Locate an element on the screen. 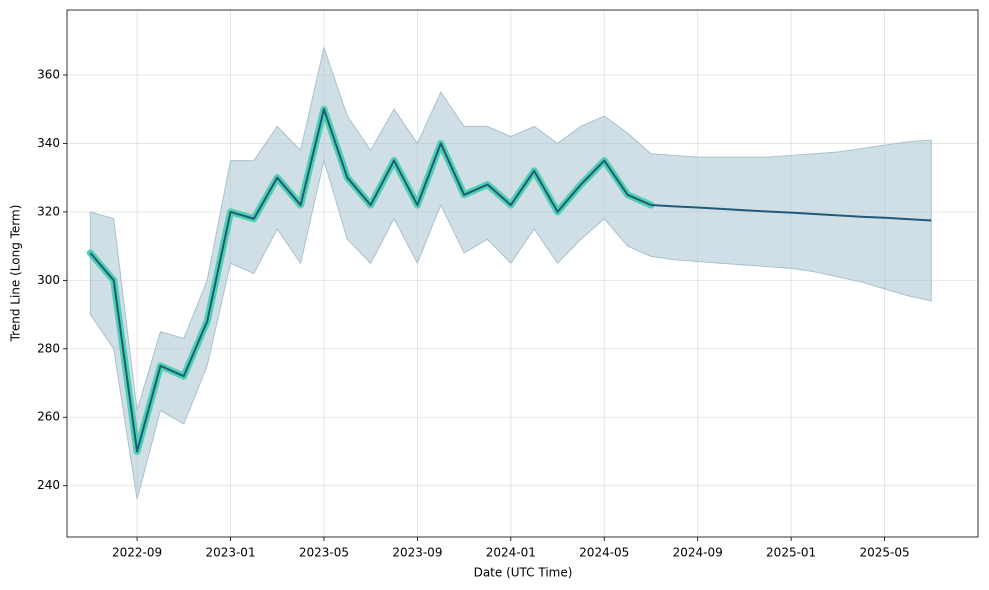  x-axis-label: Date (UTC Time) is located at coordinates (523, 573).